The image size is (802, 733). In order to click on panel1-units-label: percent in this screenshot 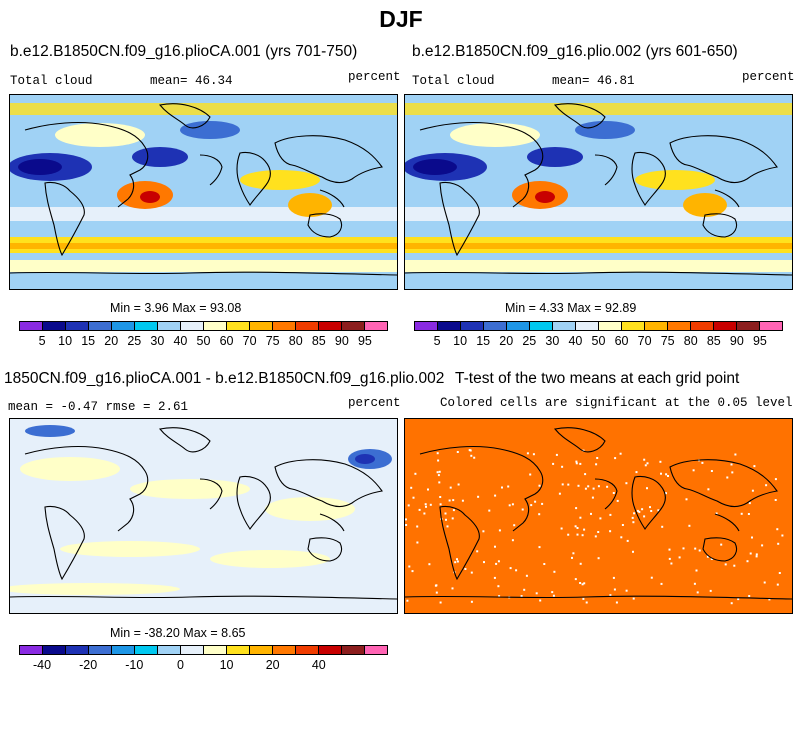, I will do `click(374, 77)`.